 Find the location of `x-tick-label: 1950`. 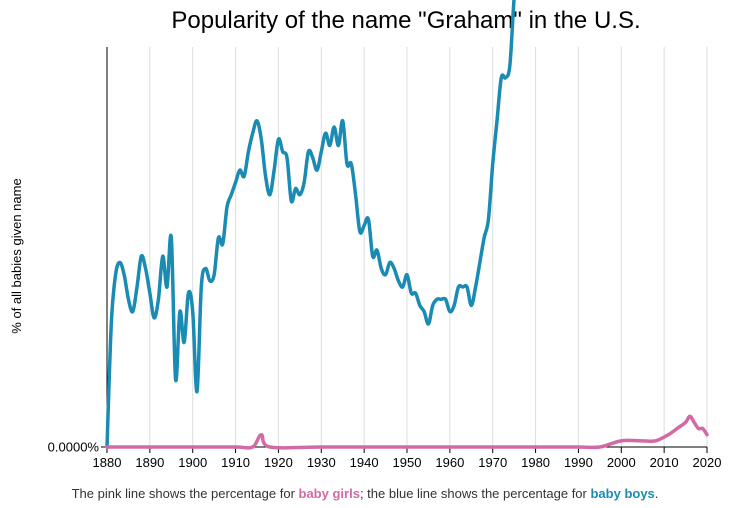

x-tick-label: 1950 is located at coordinates (407, 462).